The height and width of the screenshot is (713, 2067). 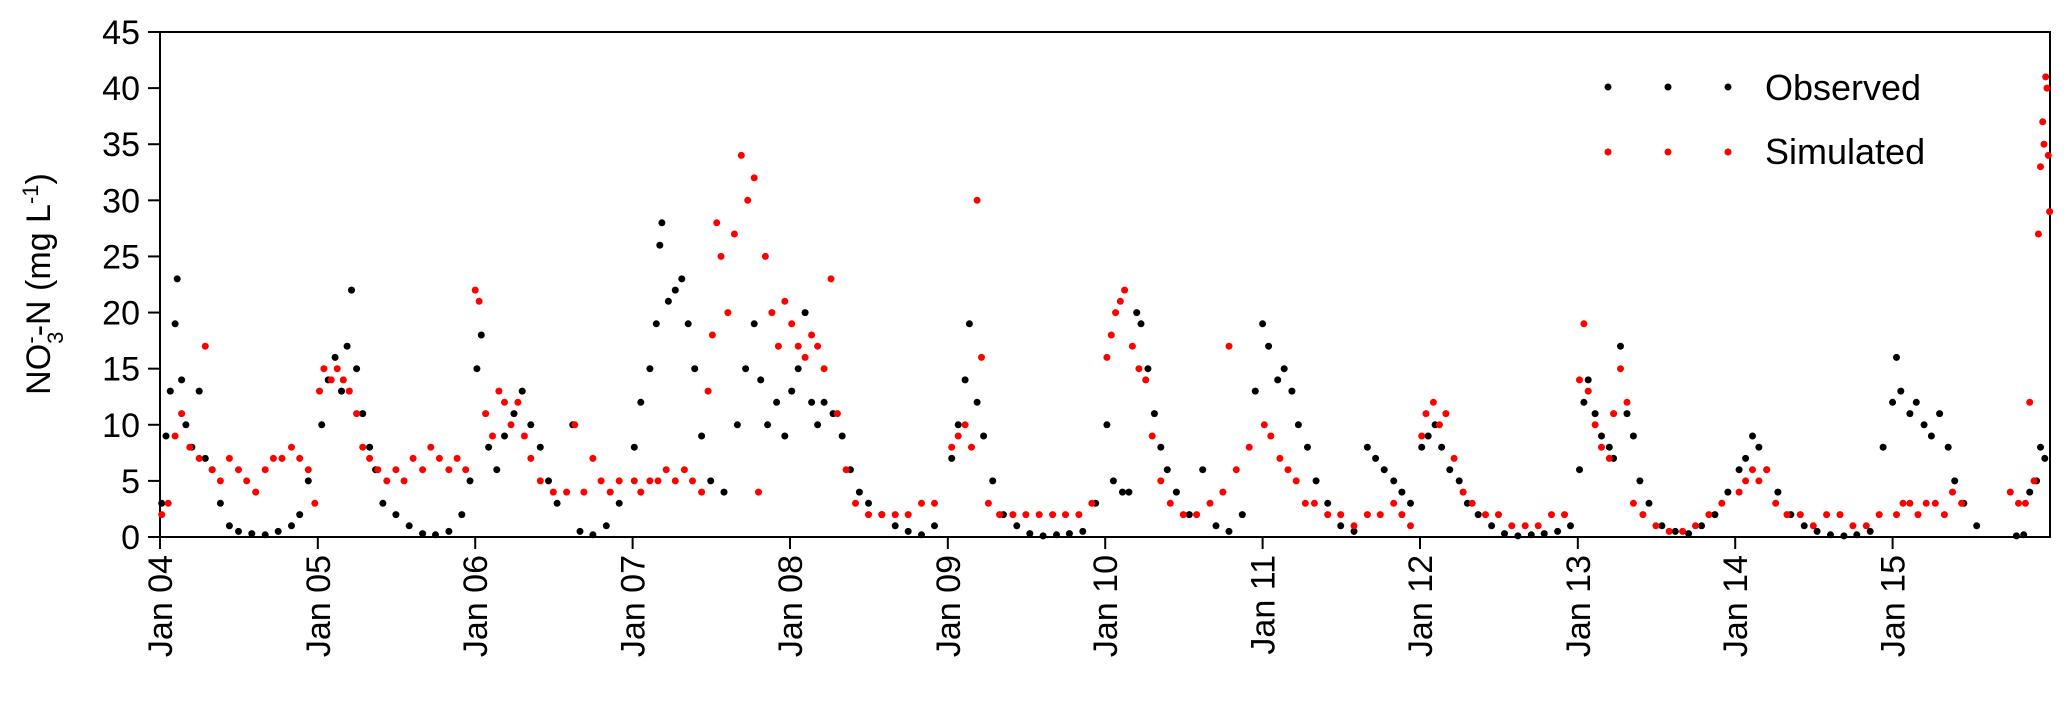 I want to click on x-tick-label: Jan 05, so click(x=319, y=606).